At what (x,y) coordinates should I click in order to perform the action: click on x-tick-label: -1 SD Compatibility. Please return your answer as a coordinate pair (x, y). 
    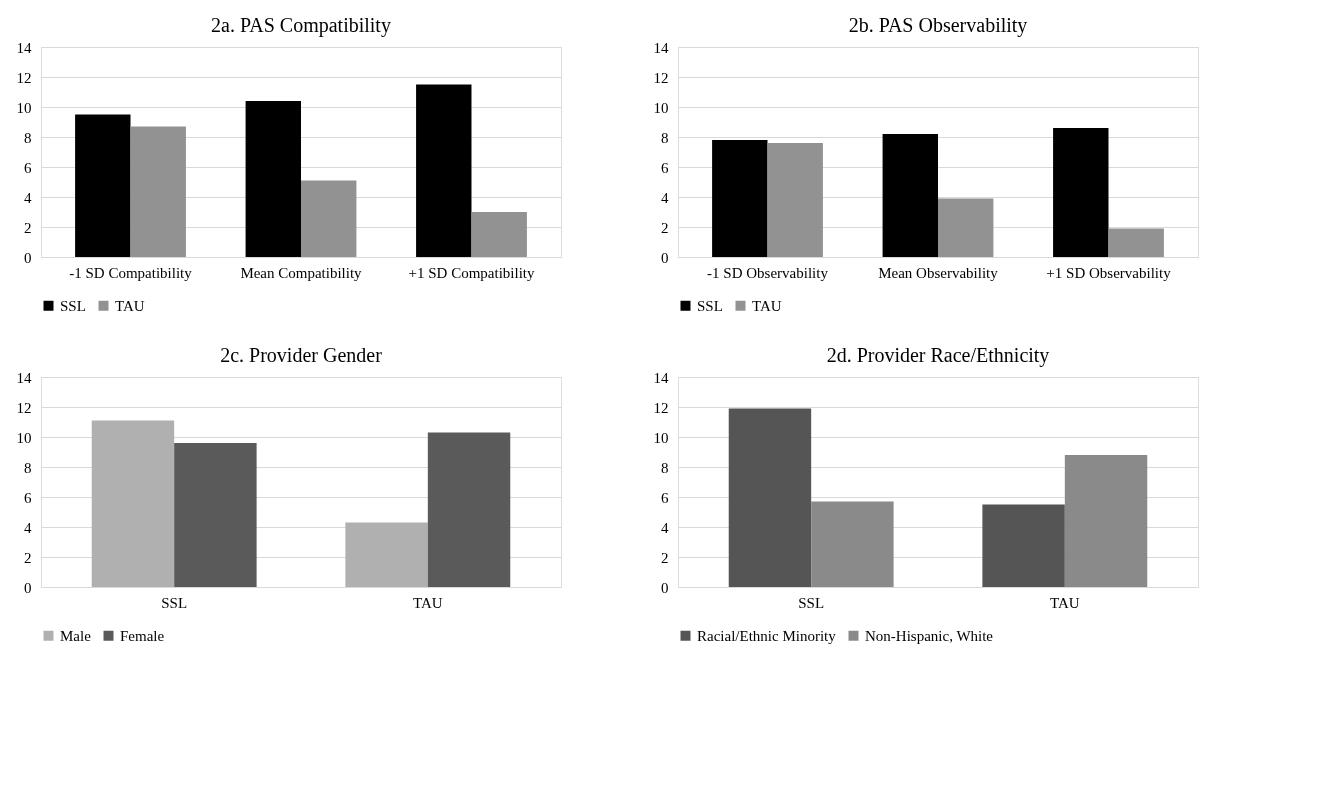
    Looking at the image, I should click on (131, 272).